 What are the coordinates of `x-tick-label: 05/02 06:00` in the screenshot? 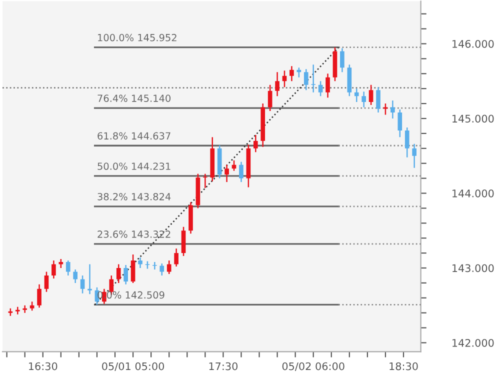 It's located at (313, 367).